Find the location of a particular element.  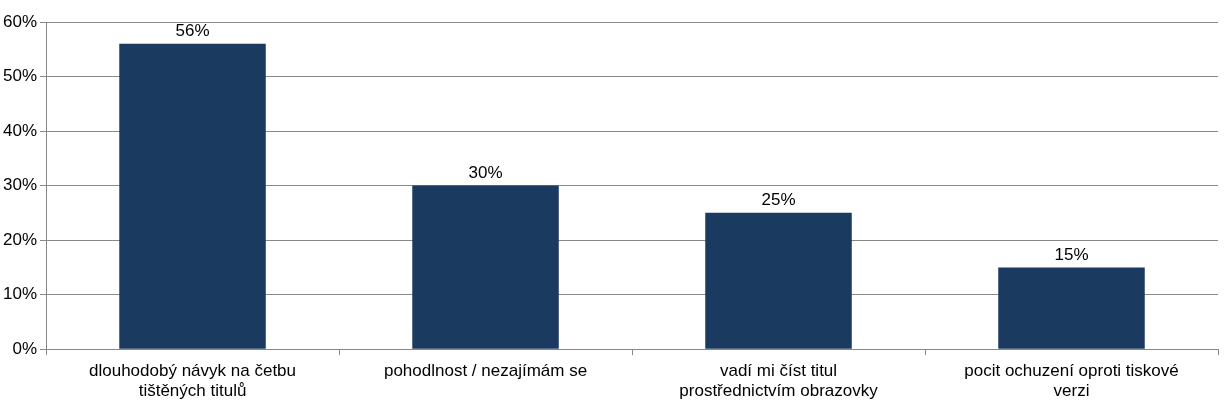

y-tick-label: 30% is located at coordinates (20, 185).